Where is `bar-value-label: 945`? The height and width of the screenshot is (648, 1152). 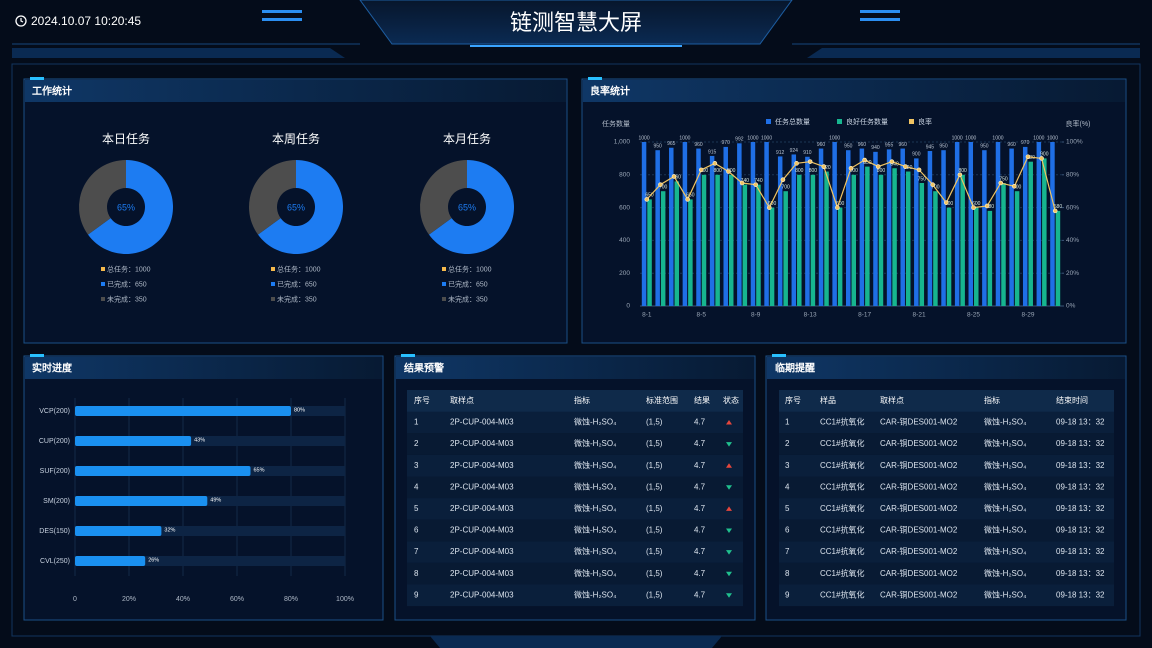
bar-value-label: 945 is located at coordinates (930, 147).